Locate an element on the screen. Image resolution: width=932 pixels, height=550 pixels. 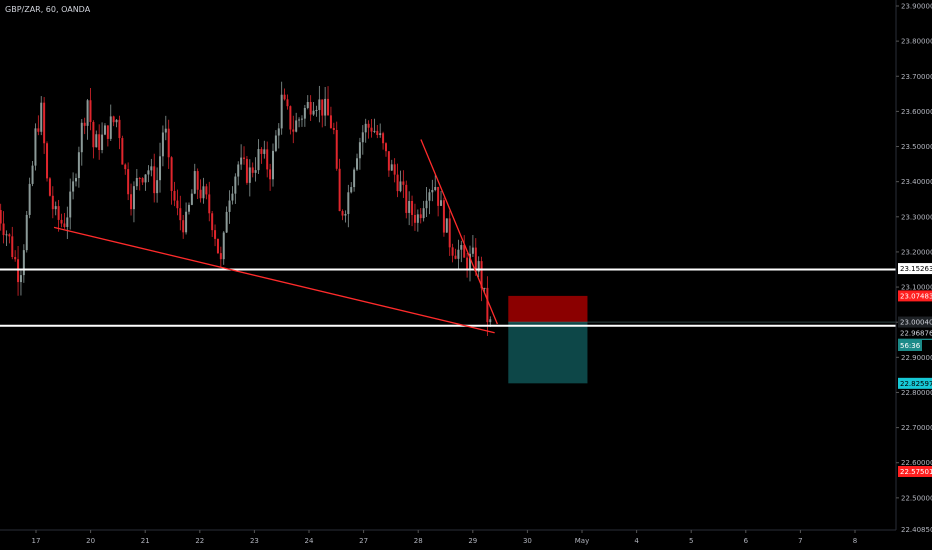
horizontal-levels is located at coordinates (448, 297).